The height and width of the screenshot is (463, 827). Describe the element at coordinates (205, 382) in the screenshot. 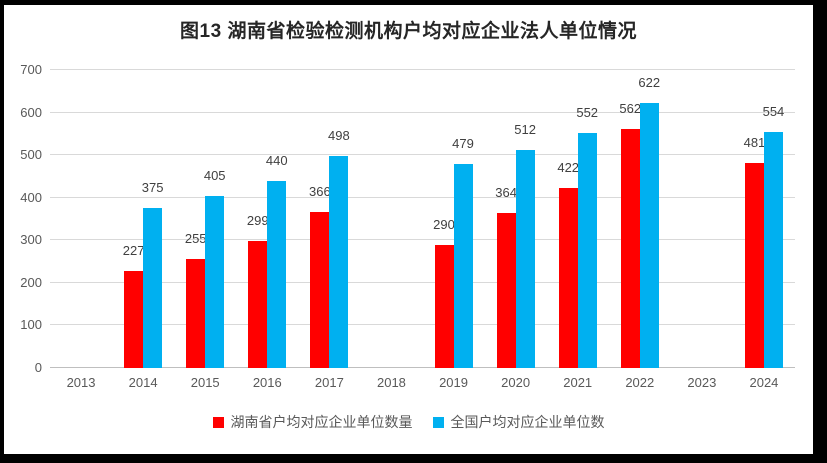

I see `x-axis-label: 2015` at that location.